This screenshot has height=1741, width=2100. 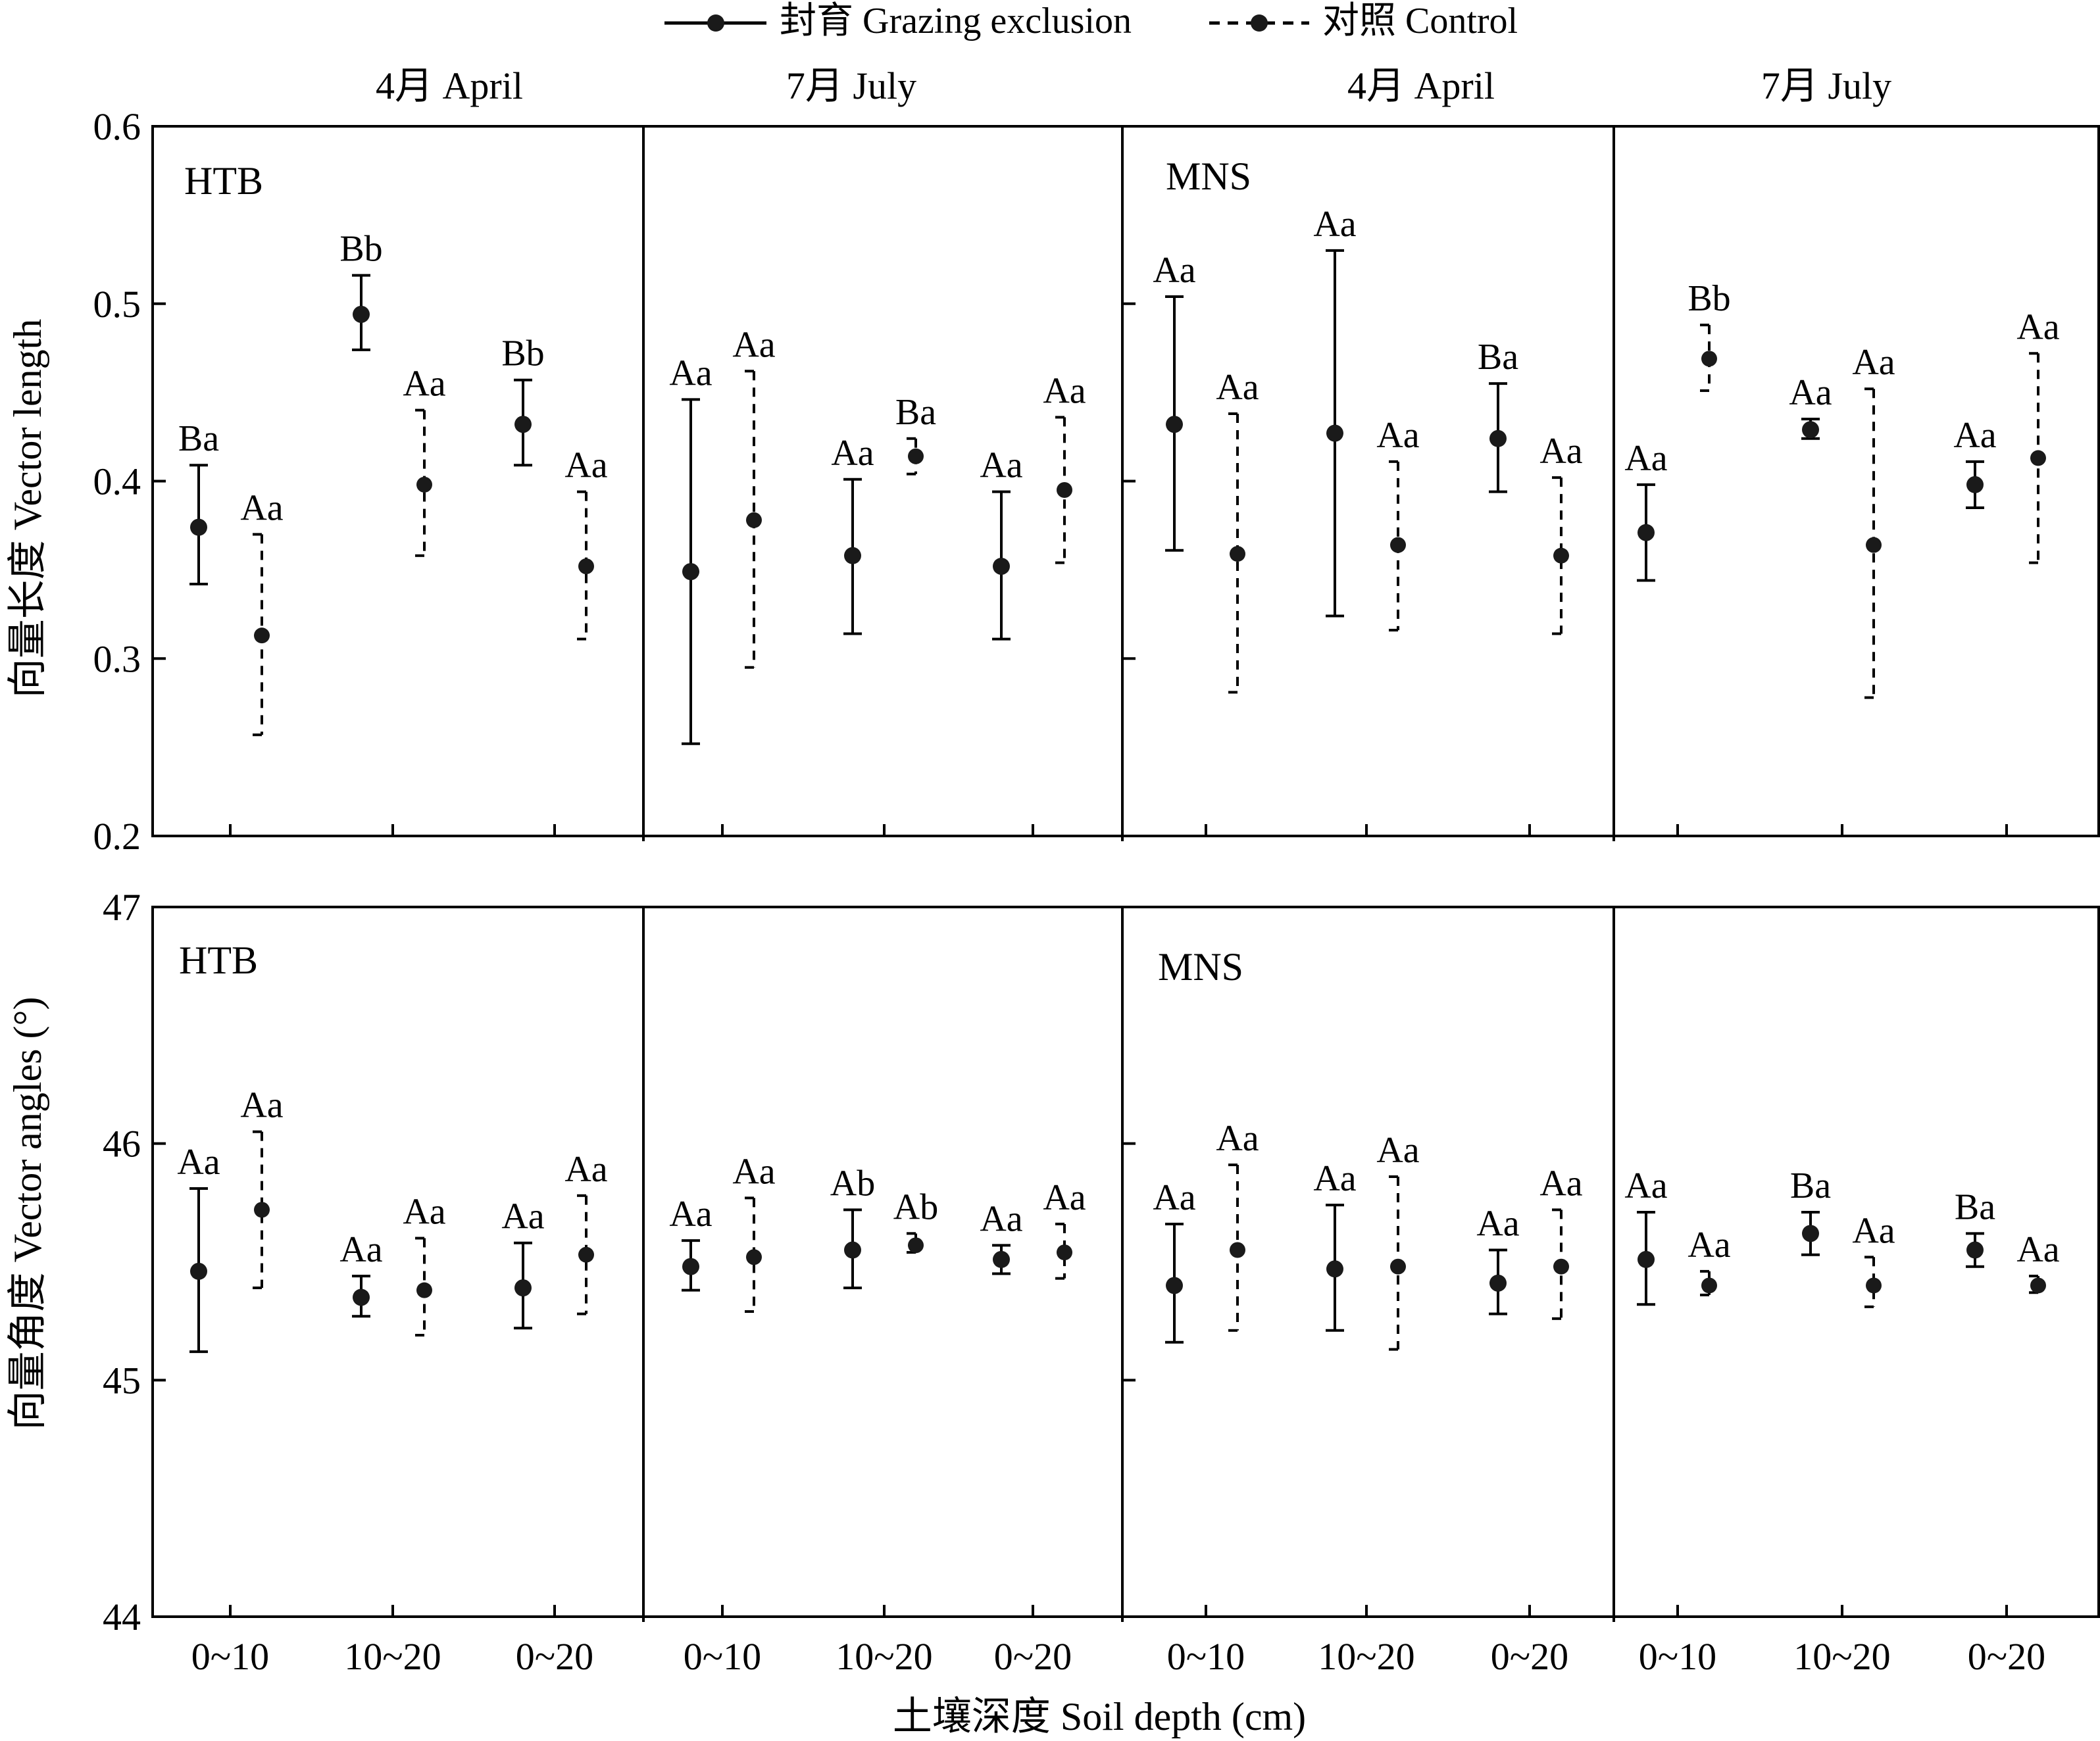 What do you see at coordinates (956, 21) in the screenshot?
I see `legend-grazing-label: 封育 Grazing exclusion` at bounding box center [956, 21].